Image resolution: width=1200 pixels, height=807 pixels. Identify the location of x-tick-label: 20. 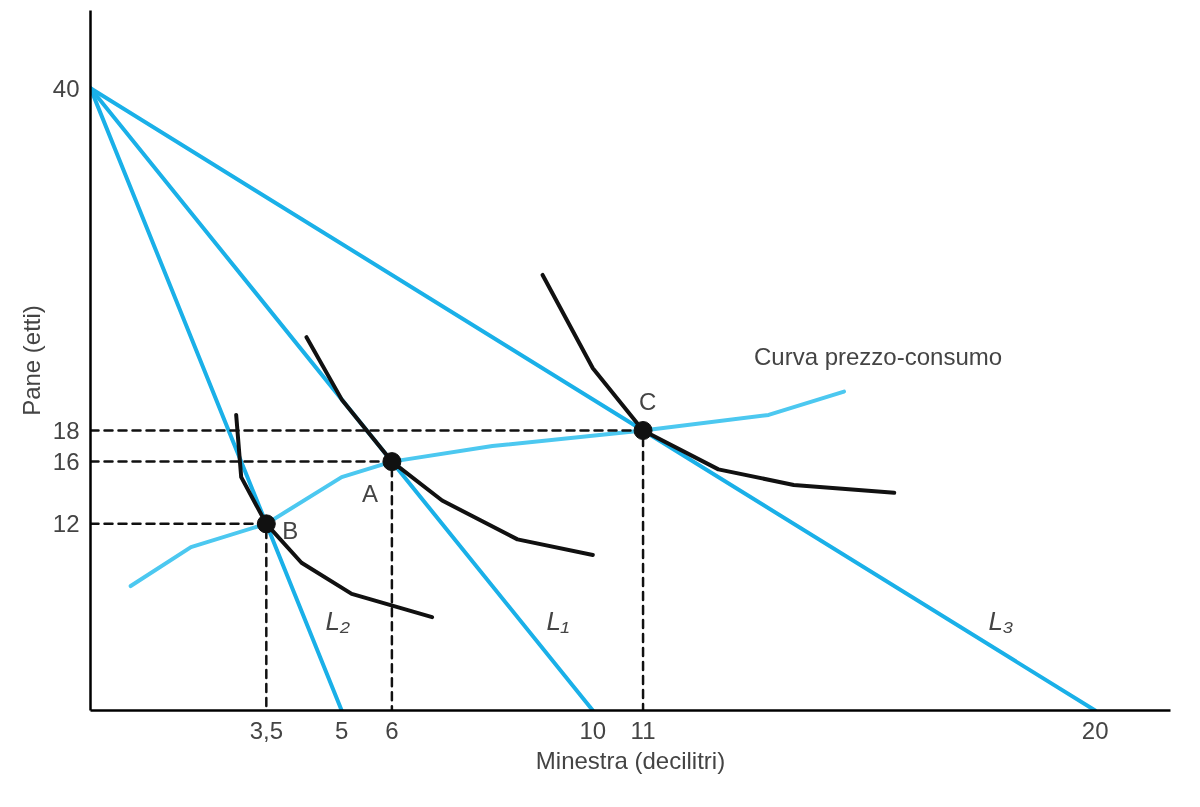
(1095, 730).